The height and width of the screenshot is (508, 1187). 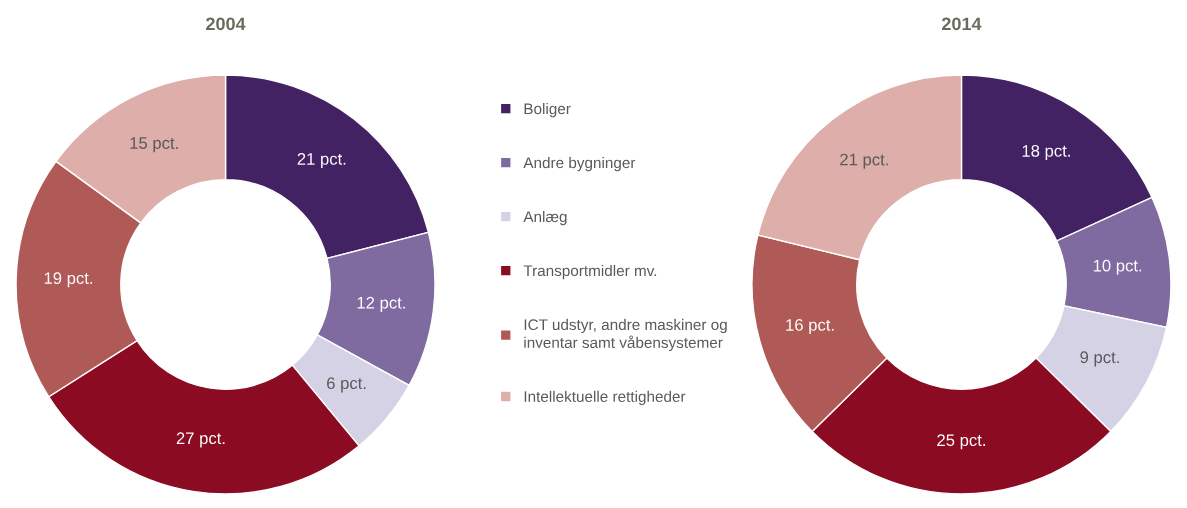 I want to click on legend-label: Andre bygninger, so click(x=579, y=164).